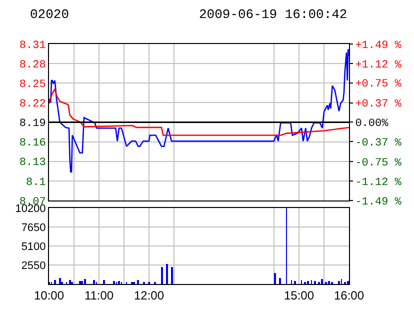 The height and width of the screenshot is (314, 414). Describe the element at coordinates (273, 14) in the screenshot. I see `chart-subtitle: 2009-06-19 16:00:42` at that location.